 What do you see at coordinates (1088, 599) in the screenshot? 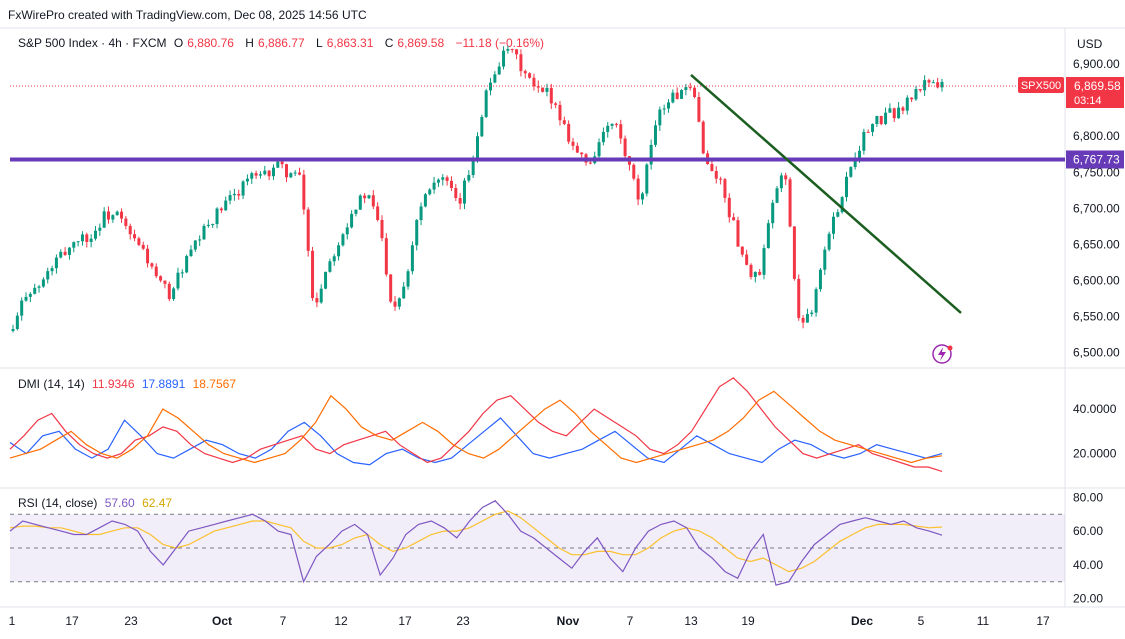
I see `rsi-tick: 20.00` at bounding box center [1088, 599].